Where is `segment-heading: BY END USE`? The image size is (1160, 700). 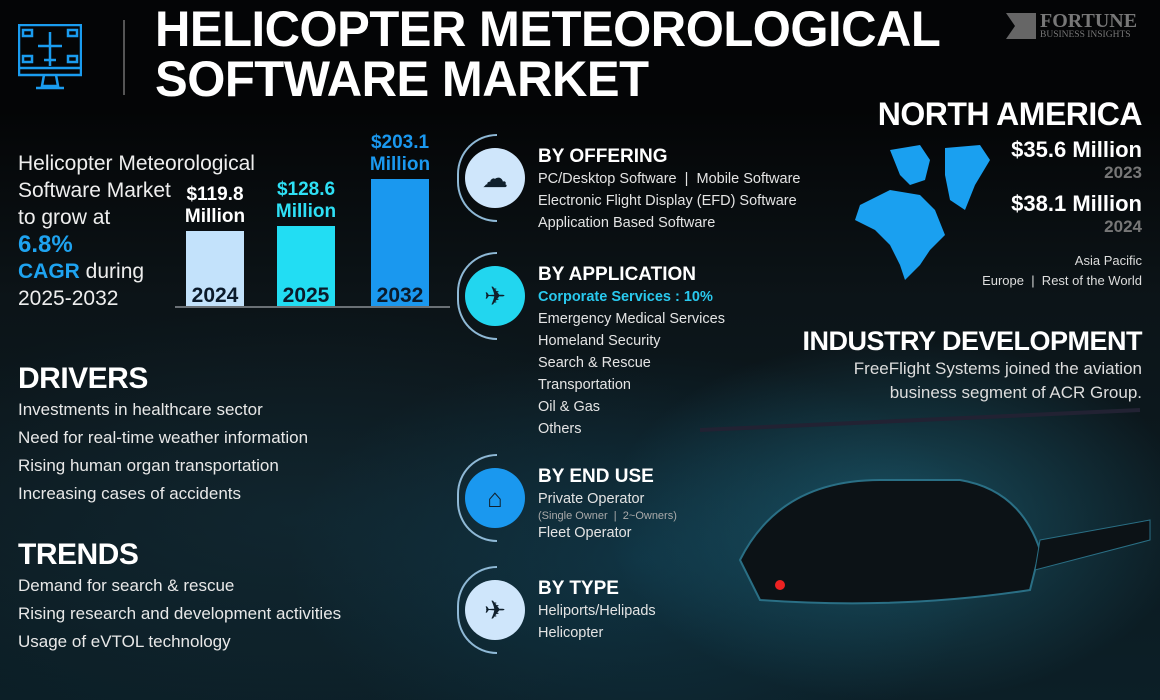 segment-heading: BY END USE is located at coordinates (596, 476).